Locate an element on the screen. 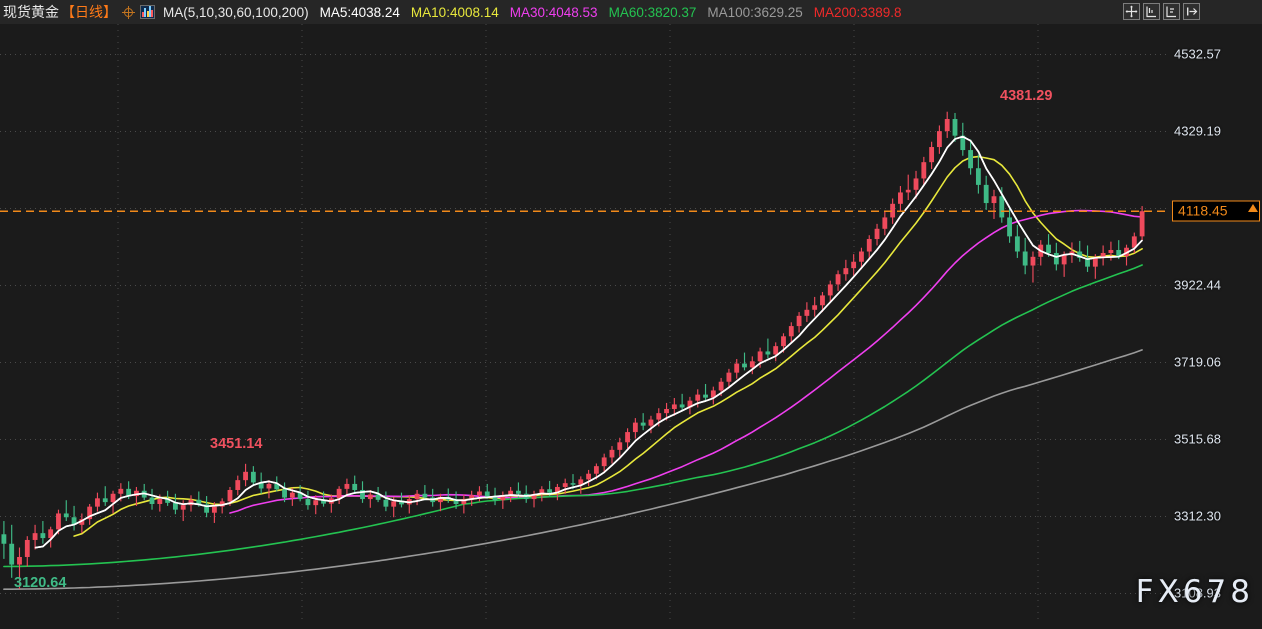  instrument-name: 现货黄金 is located at coordinates (31, 12).